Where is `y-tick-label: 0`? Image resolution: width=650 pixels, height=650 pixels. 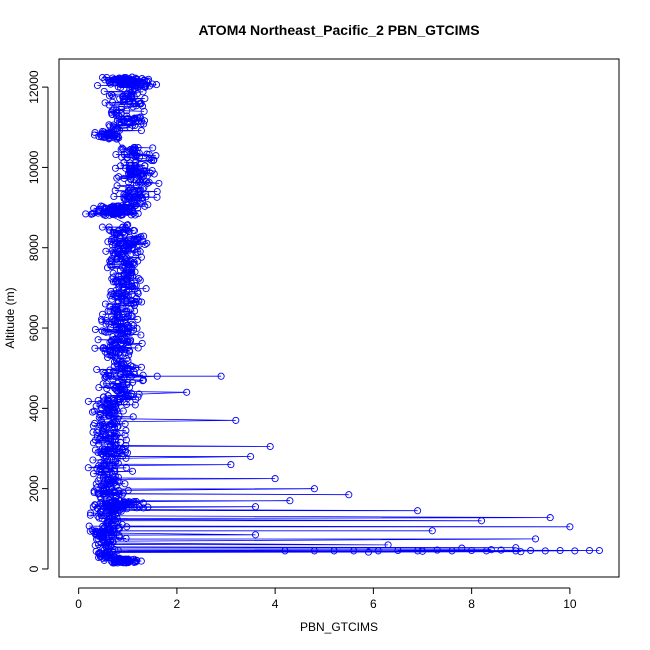
y-tick-label: 0 is located at coordinates (34, 568).